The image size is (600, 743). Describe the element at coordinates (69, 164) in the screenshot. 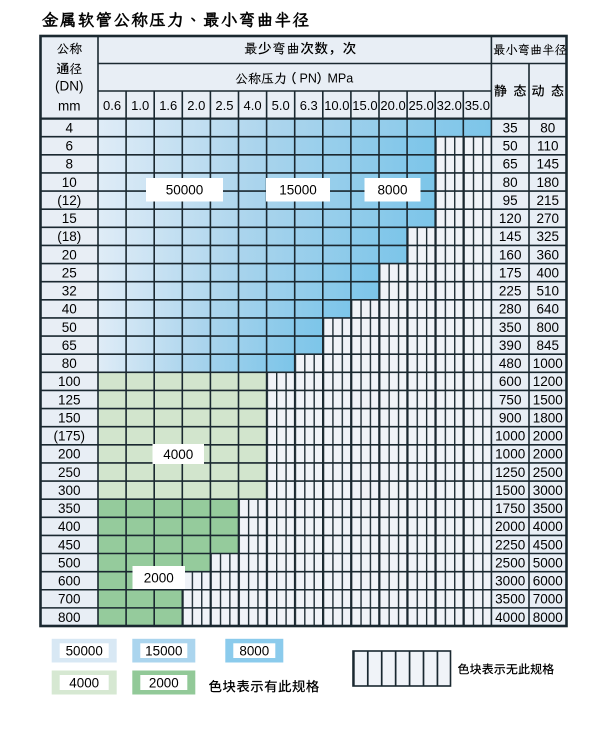

I see `svg-text: 8` at that location.